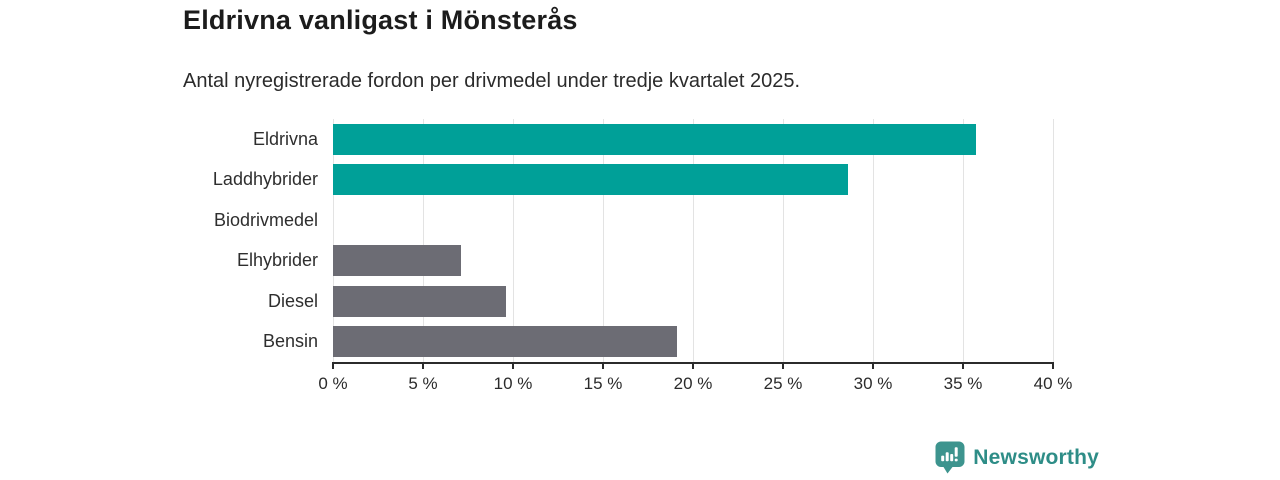 This screenshot has width=1280, height=480. Describe the element at coordinates (419, 301) in the screenshot. I see `bar-diesel` at that location.